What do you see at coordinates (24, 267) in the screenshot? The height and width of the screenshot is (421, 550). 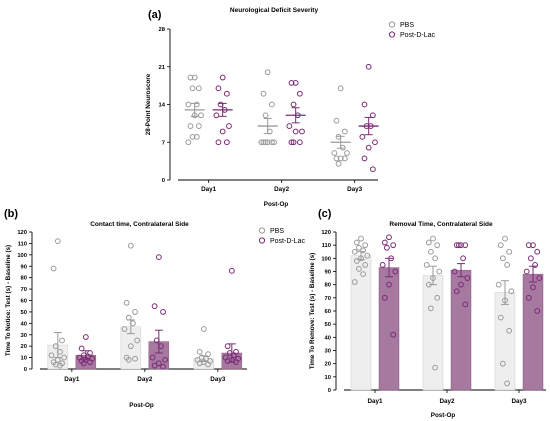 I see `y-tick-label: 90` at bounding box center [24, 267].